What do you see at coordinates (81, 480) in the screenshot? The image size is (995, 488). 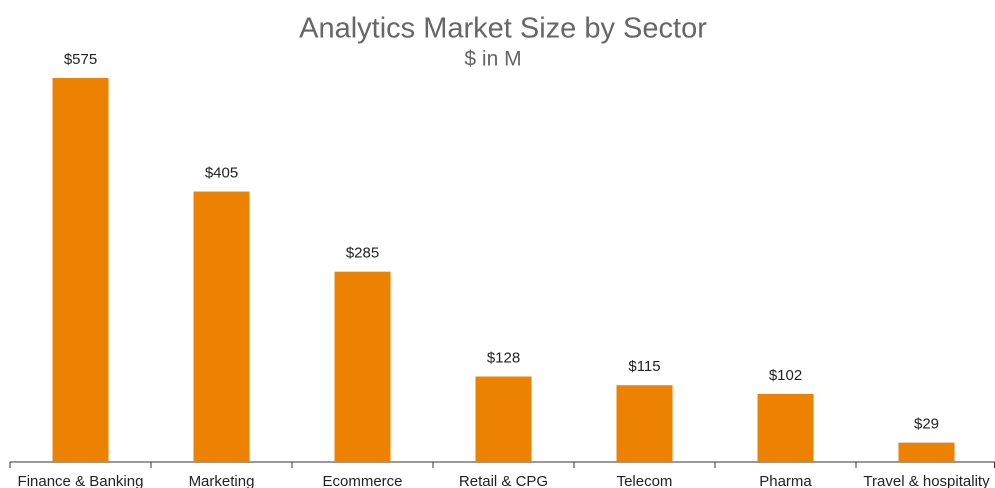 I see `x-tick-label: Finance & Banking` at bounding box center [81, 480].